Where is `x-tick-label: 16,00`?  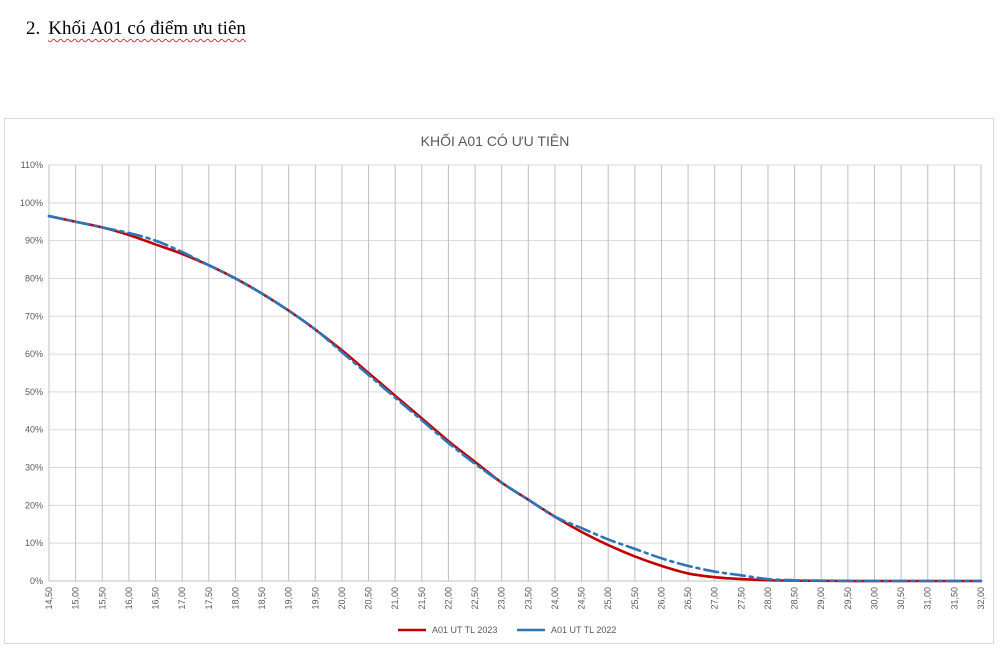
x-tick-label: 16,00 is located at coordinates (129, 598).